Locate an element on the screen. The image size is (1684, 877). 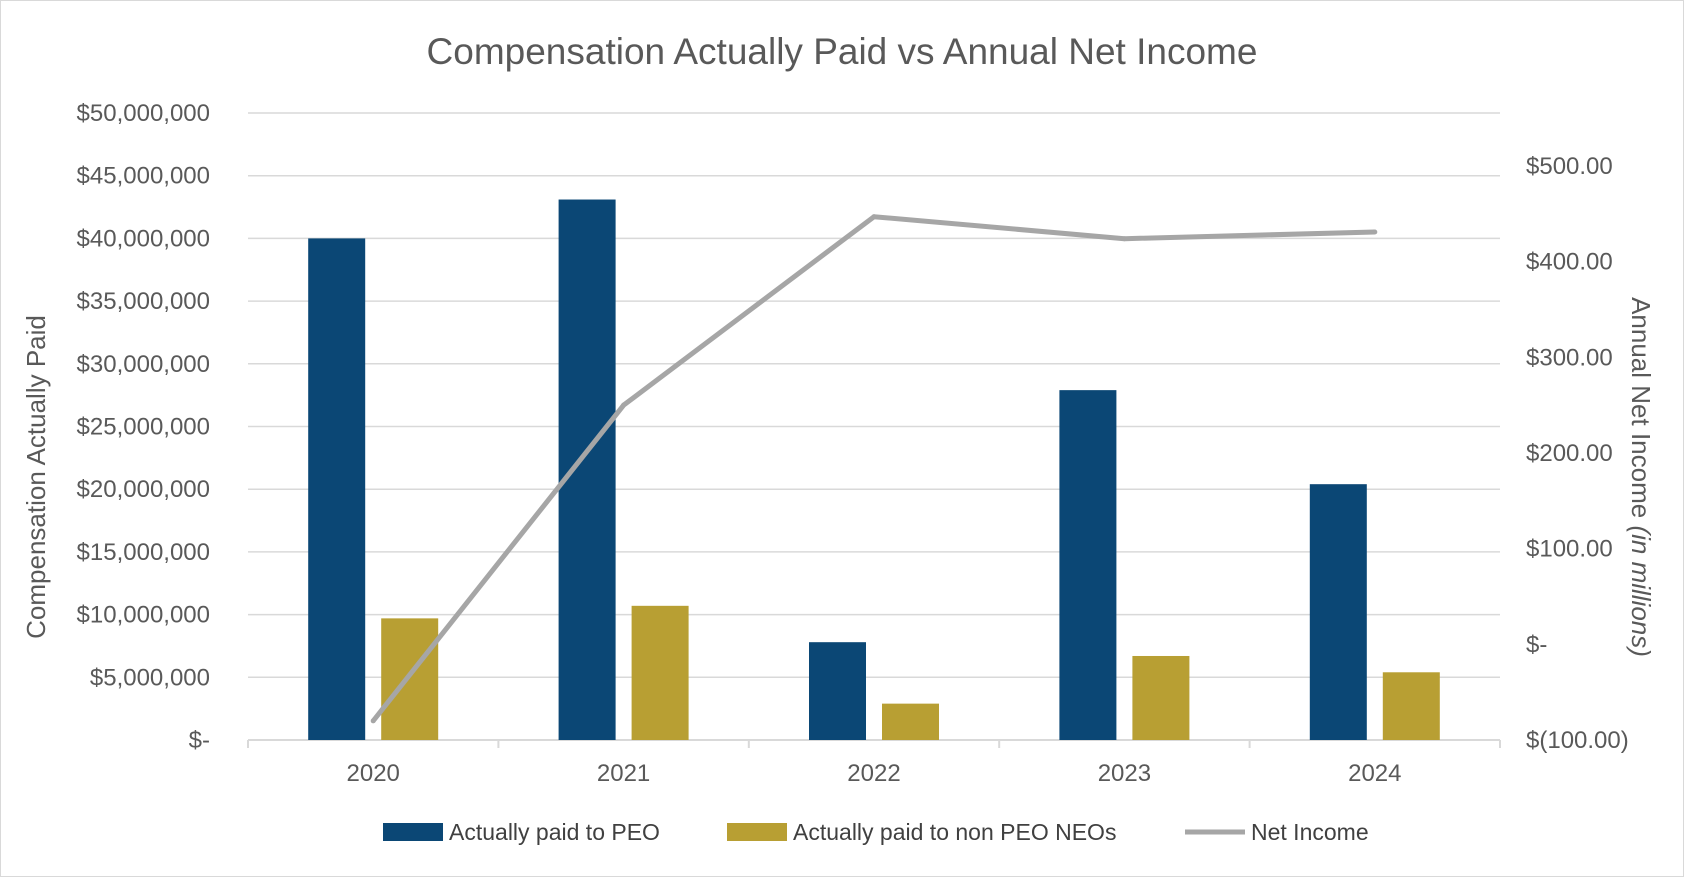
legend-swatch-peo is located at coordinates (413, 832).